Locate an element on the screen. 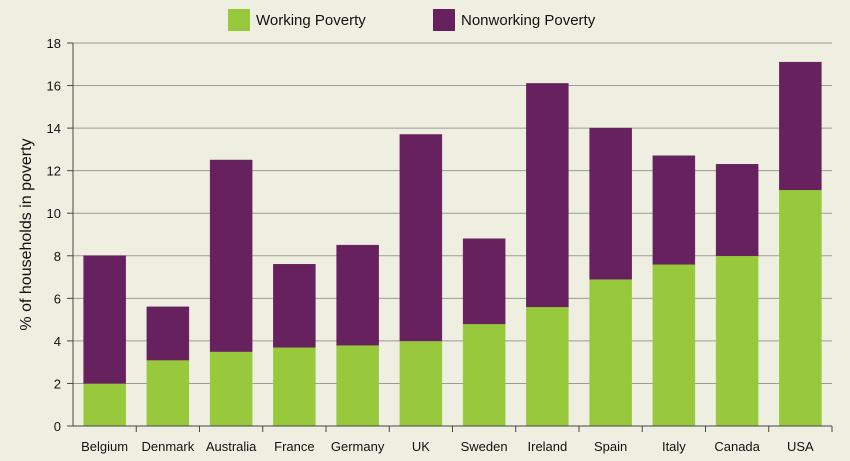  y-tick-label: 18 is located at coordinates (54, 43).